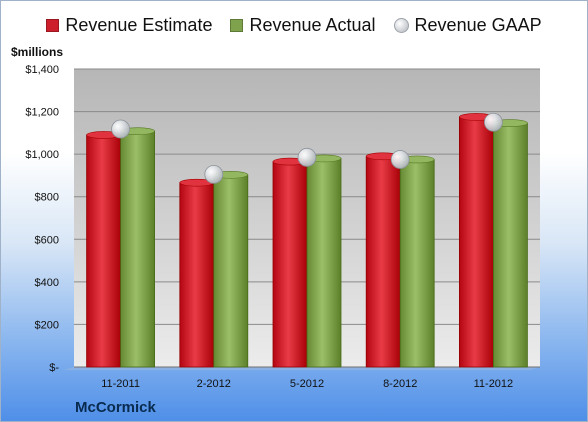 This screenshot has height=422, width=588. What do you see at coordinates (42, 70) in the screenshot?
I see `y-tick-label: $1,400` at bounding box center [42, 70].